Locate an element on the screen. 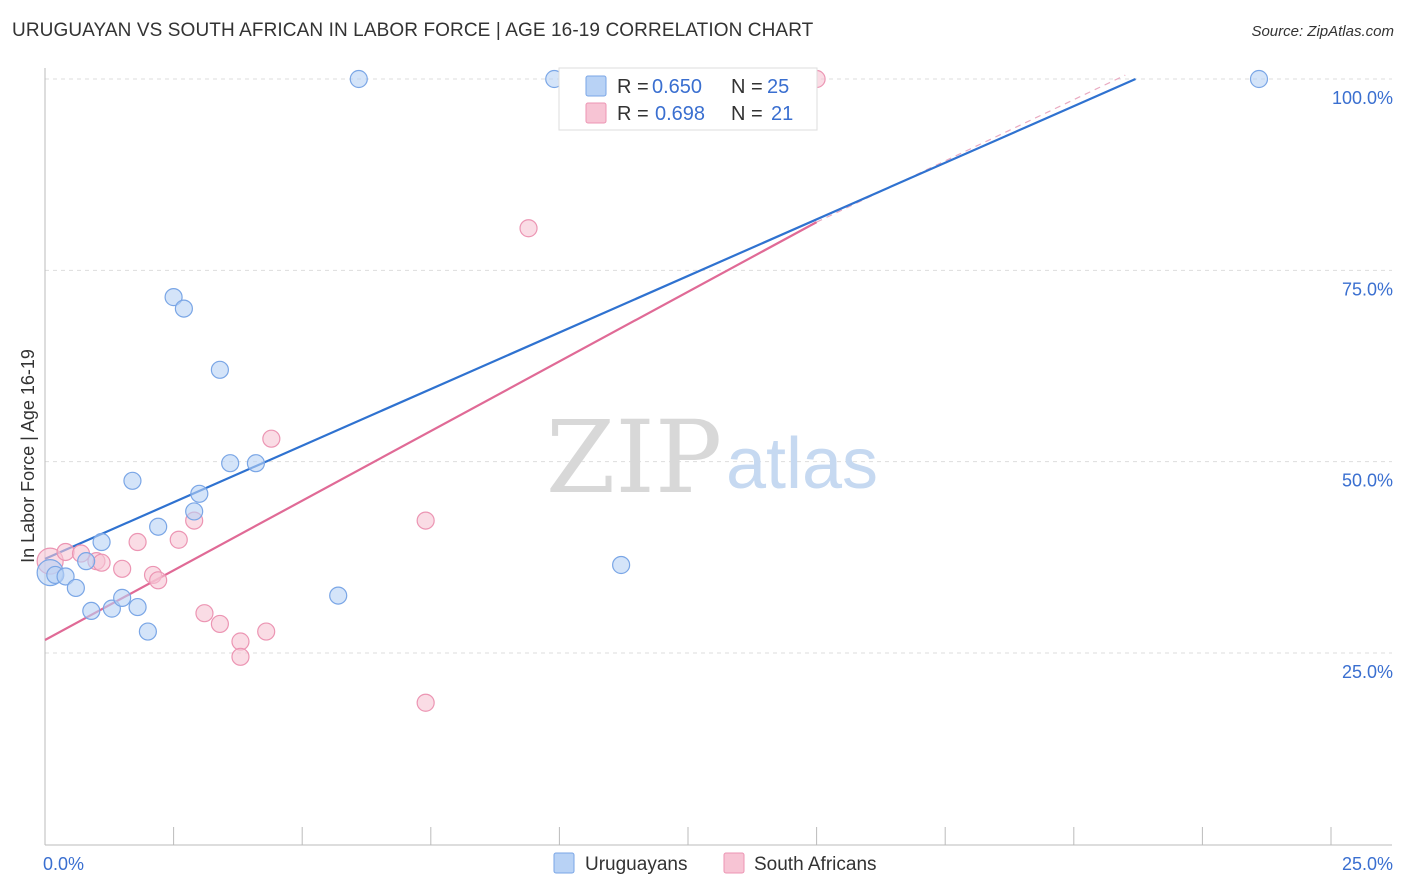 The image size is (1406, 892). y-tick-label: 100.0% is located at coordinates (1362, 98).